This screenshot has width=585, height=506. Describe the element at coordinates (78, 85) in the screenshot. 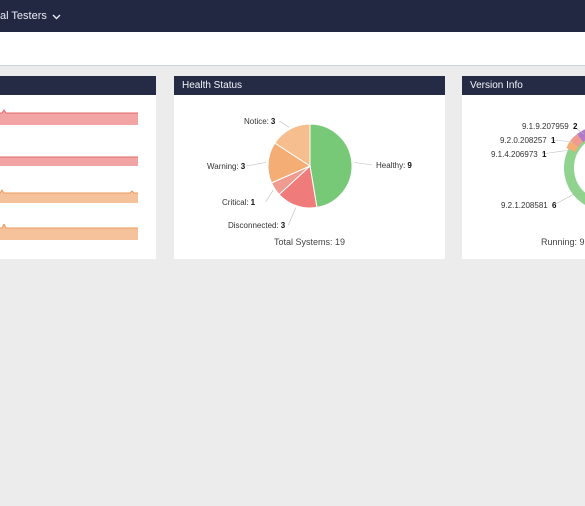

I see `status-trend-card-header` at that location.